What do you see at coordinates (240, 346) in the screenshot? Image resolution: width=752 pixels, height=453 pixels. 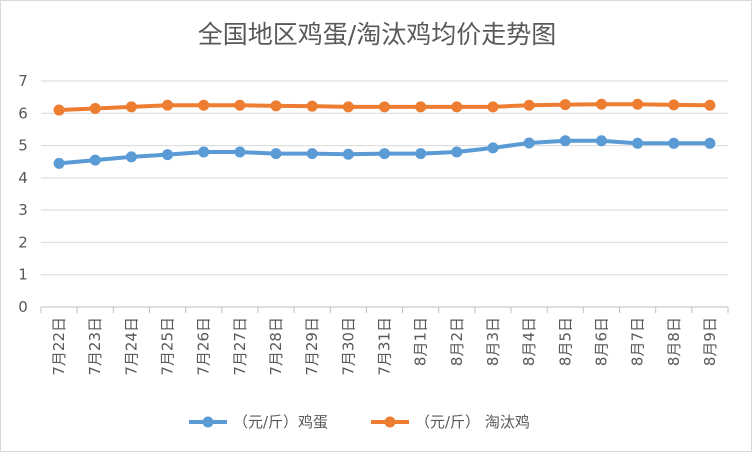 I see `x-tick-label: 7月27日` at bounding box center [240, 346].